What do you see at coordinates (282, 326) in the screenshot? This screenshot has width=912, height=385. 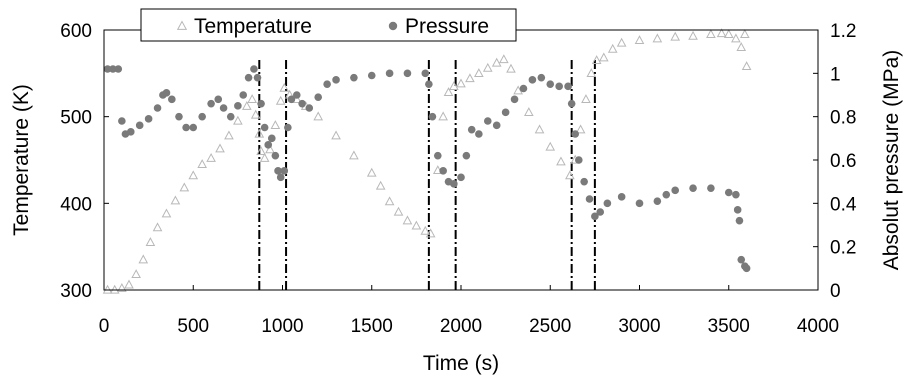 I see `x-tick-label: 1000` at bounding box center [282, 326].